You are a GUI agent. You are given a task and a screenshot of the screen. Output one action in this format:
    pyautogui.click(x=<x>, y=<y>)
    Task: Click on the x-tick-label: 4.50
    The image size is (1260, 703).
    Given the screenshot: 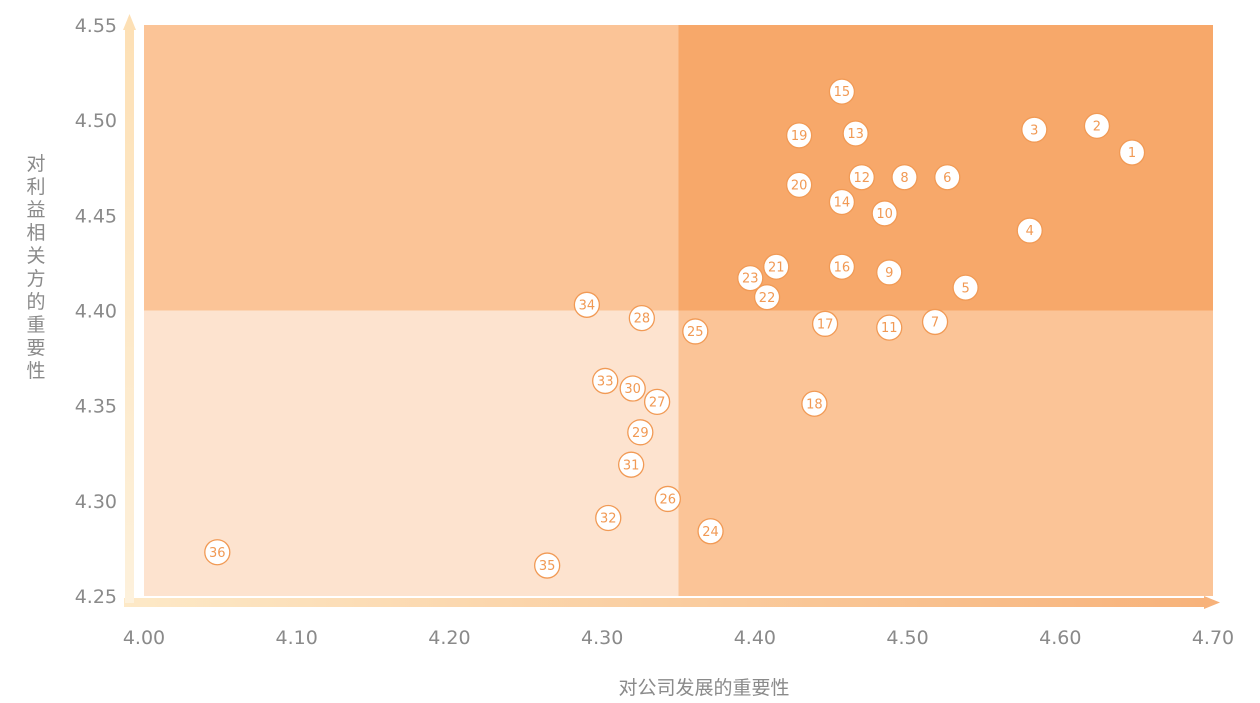 What is the action you would take?
    pyautogui.click(x=907, y=638)
    